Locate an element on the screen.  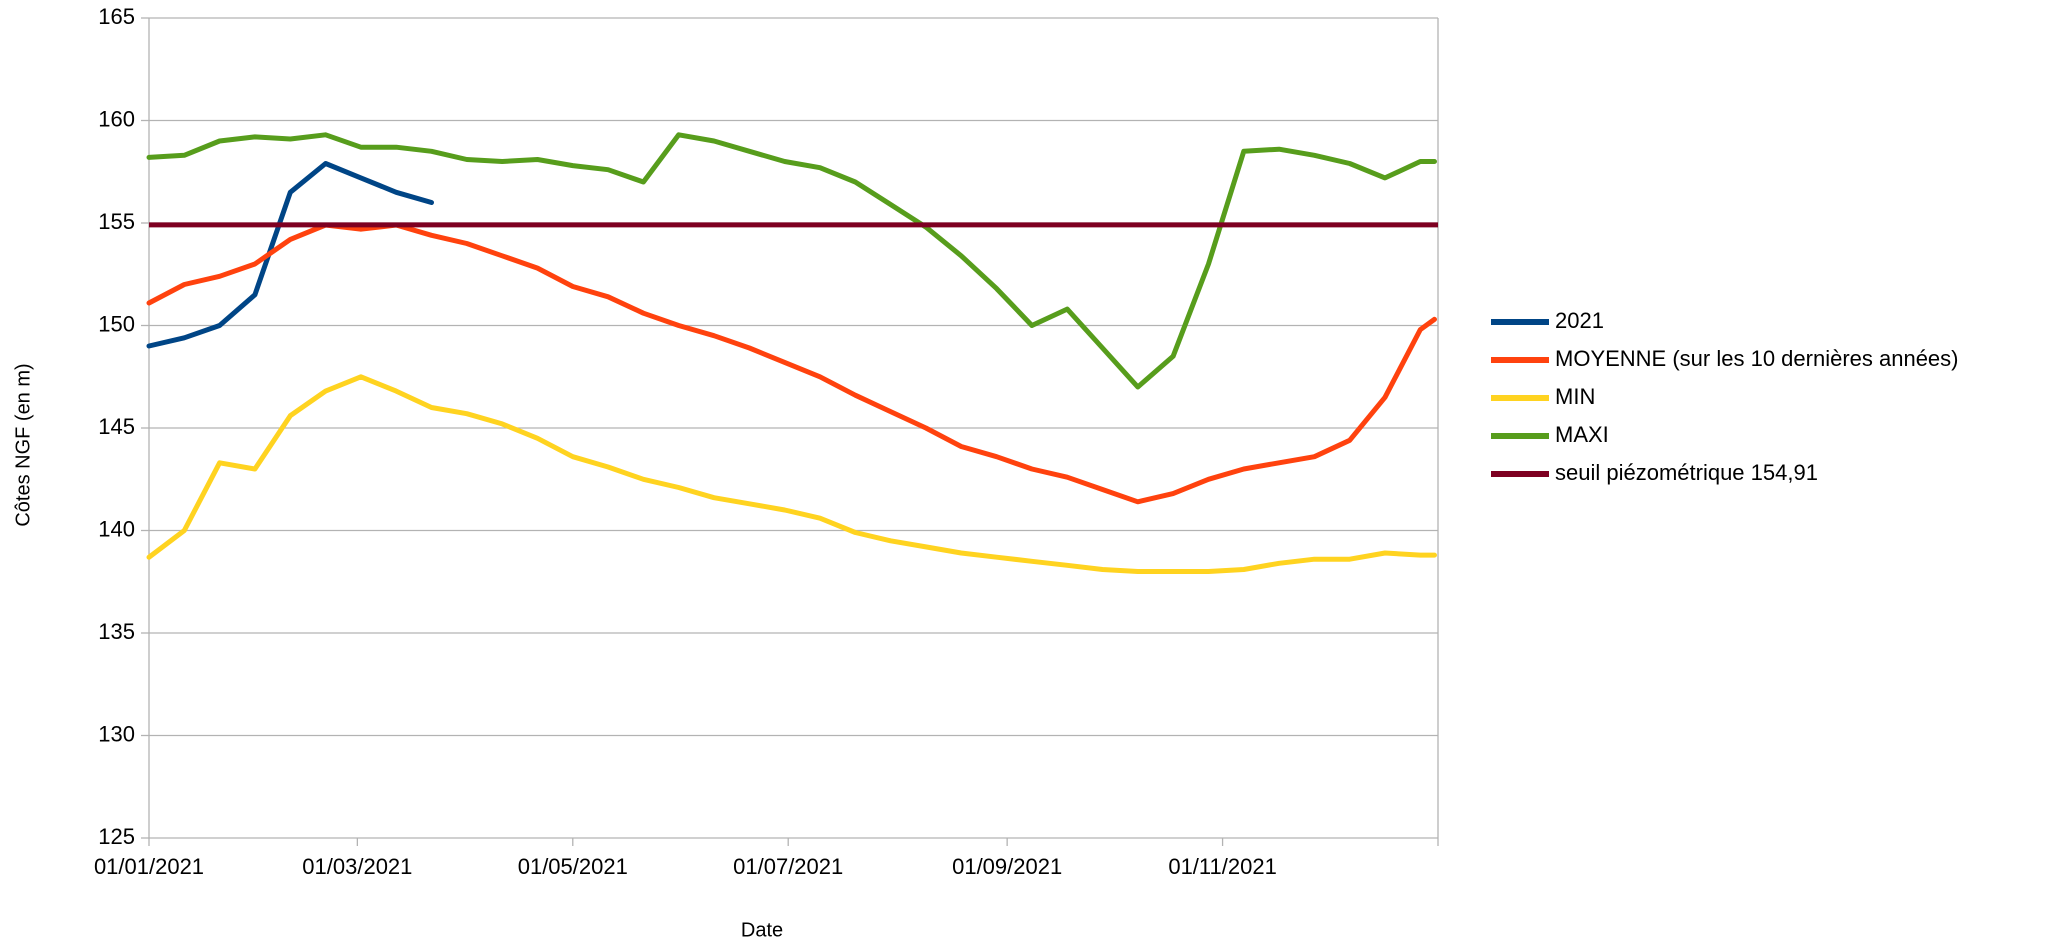
y-tick-label: 145 is located at coordinates (116, 426).